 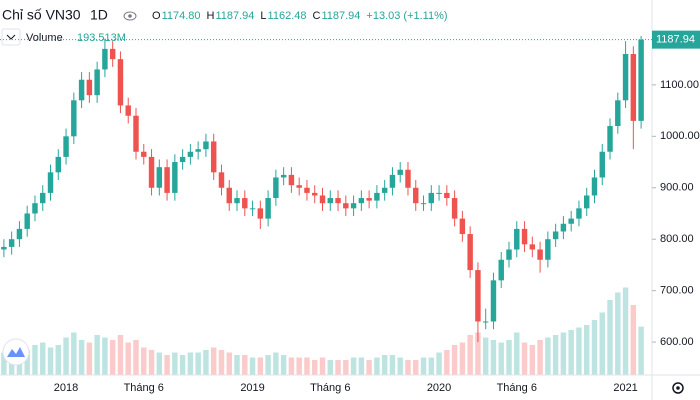 What do you see at coordinates (677, 188) in the screenshot?
I see `y-tick-label: 900.00` at bounding box center [677, 188].